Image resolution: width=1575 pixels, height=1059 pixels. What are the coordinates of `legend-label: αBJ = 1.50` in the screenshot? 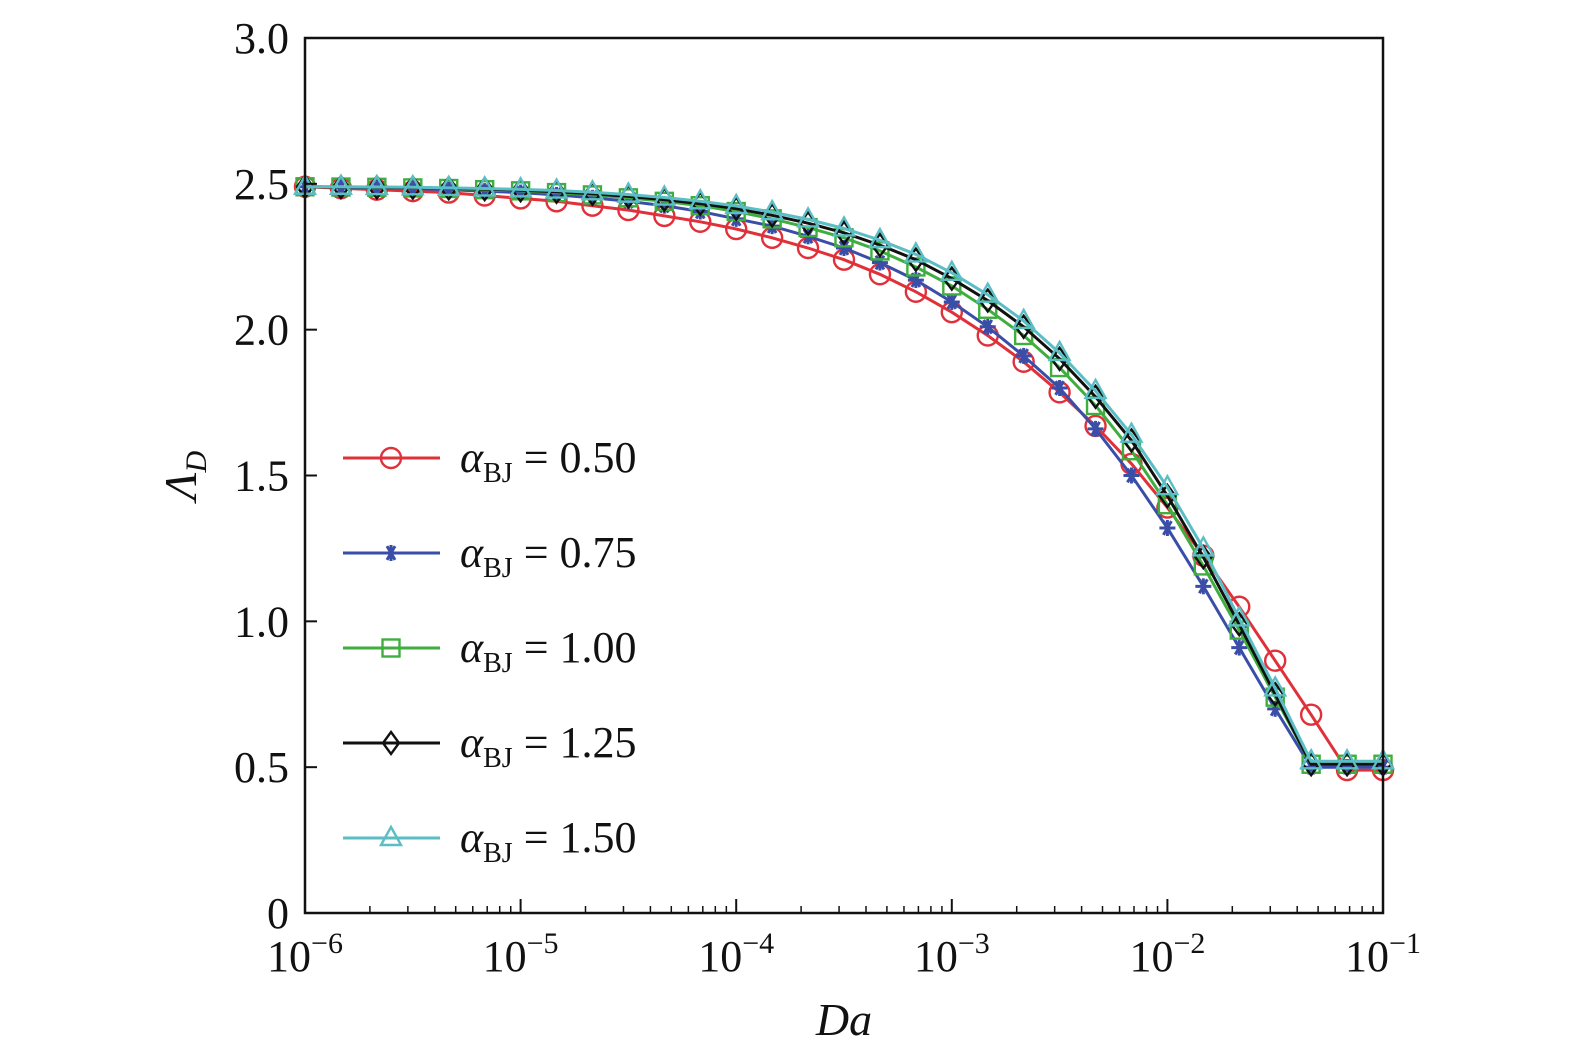 It's located at (548, 841).